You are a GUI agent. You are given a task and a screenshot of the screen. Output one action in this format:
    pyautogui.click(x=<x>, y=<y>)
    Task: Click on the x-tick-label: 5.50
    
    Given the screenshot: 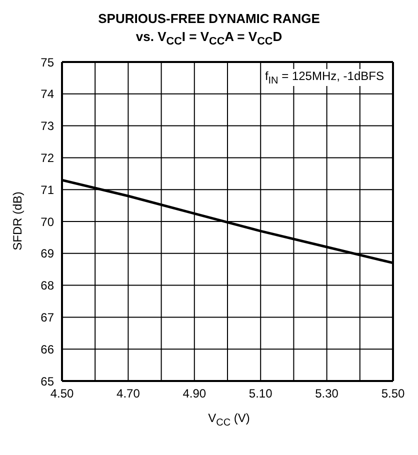 What is the action you would take?
    pyautogui.click(x=393, y=393)
    